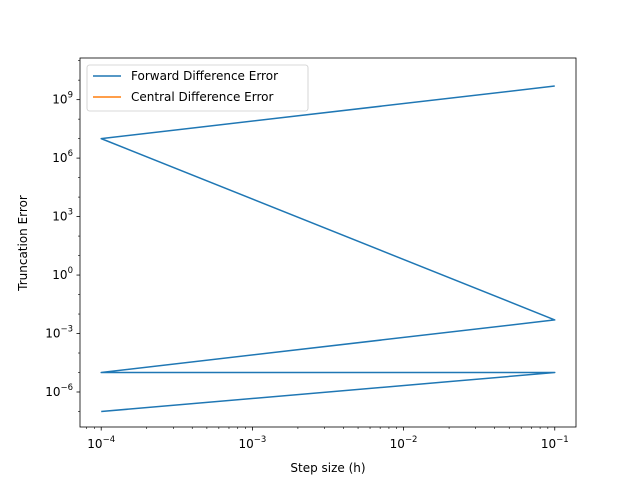 The height and width of the screenshot is (480, 640). What do you see at coordinates (23, 243) in the screenshot?
I see `y-axis-label: Truncation Error` at bounding box center [23, 243].